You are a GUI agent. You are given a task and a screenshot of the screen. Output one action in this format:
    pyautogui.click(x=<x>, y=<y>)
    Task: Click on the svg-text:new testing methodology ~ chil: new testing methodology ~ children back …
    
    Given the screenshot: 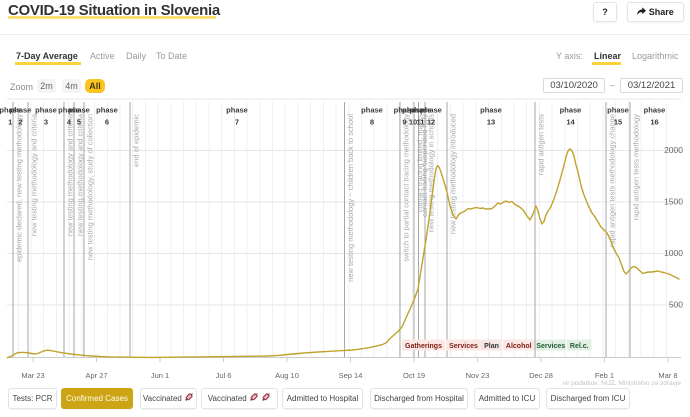 What is the action you would take?
    pyautogui.click(x=350, y=198)
    